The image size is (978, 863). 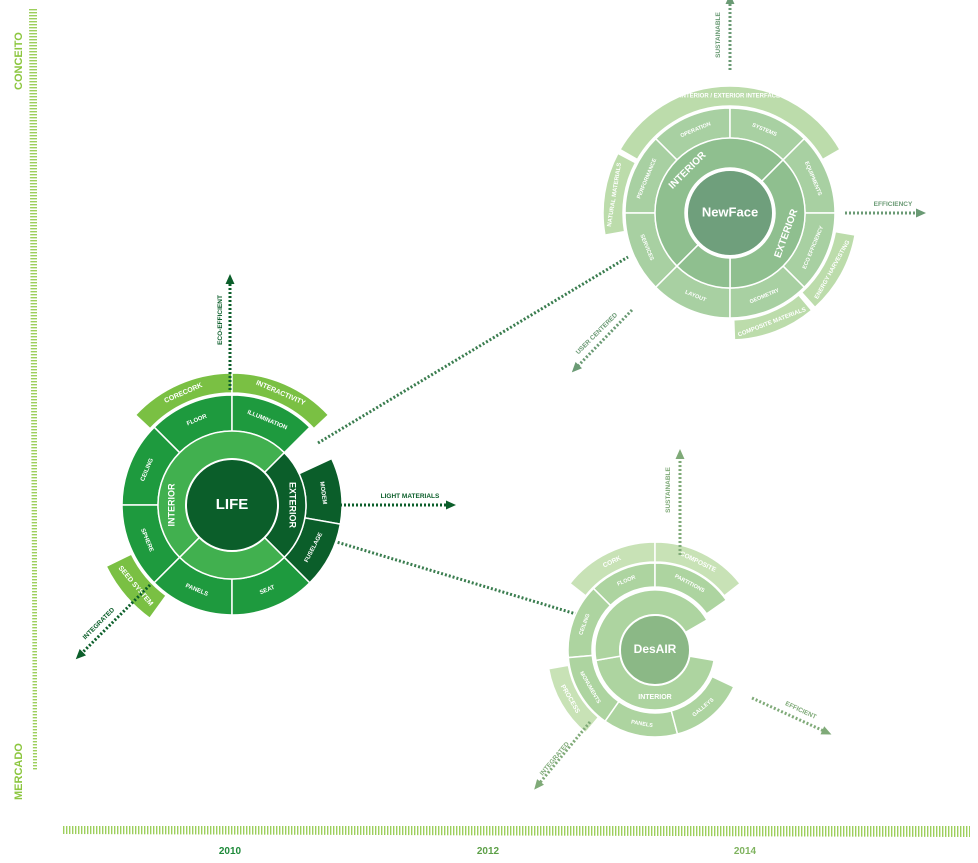 What do you see at coordinates (668, 489) in the screenshot?
I see `desair-arrow-sustainable-label: SUSTAINABLE` at bounding box center [668, 489].